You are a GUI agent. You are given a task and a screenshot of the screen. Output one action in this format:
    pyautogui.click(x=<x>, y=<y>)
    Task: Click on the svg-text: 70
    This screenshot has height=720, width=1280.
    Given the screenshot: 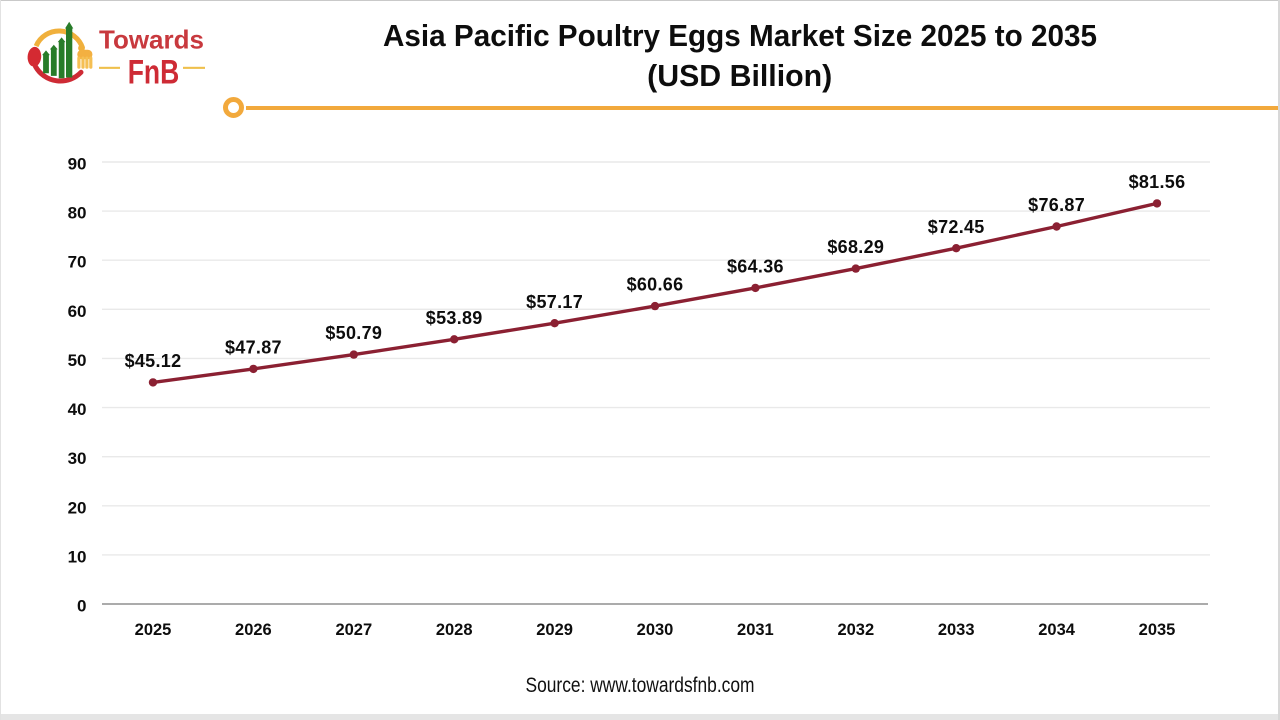 What is the action you would take?
    pyautogui.click(x=77, y=262)
    